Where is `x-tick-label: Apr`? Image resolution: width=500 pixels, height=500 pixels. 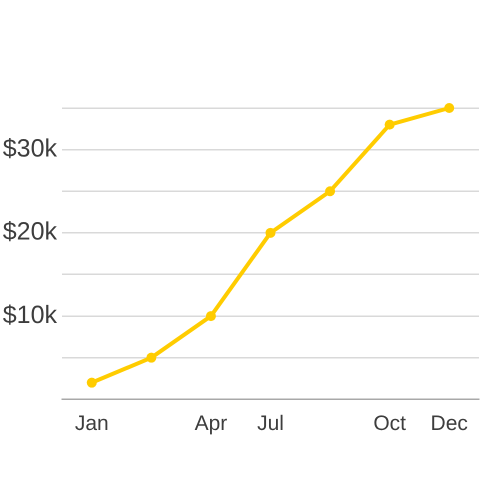 x-tick-label: Apr is located at coordinates (211, 424).